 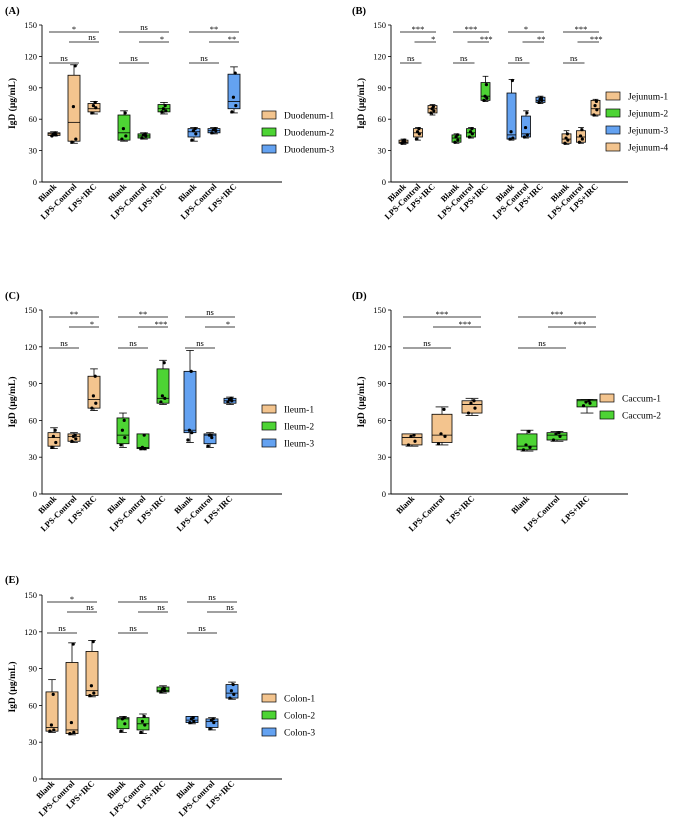 I want to click on panel-label: (A), so click(x=12, y=11).